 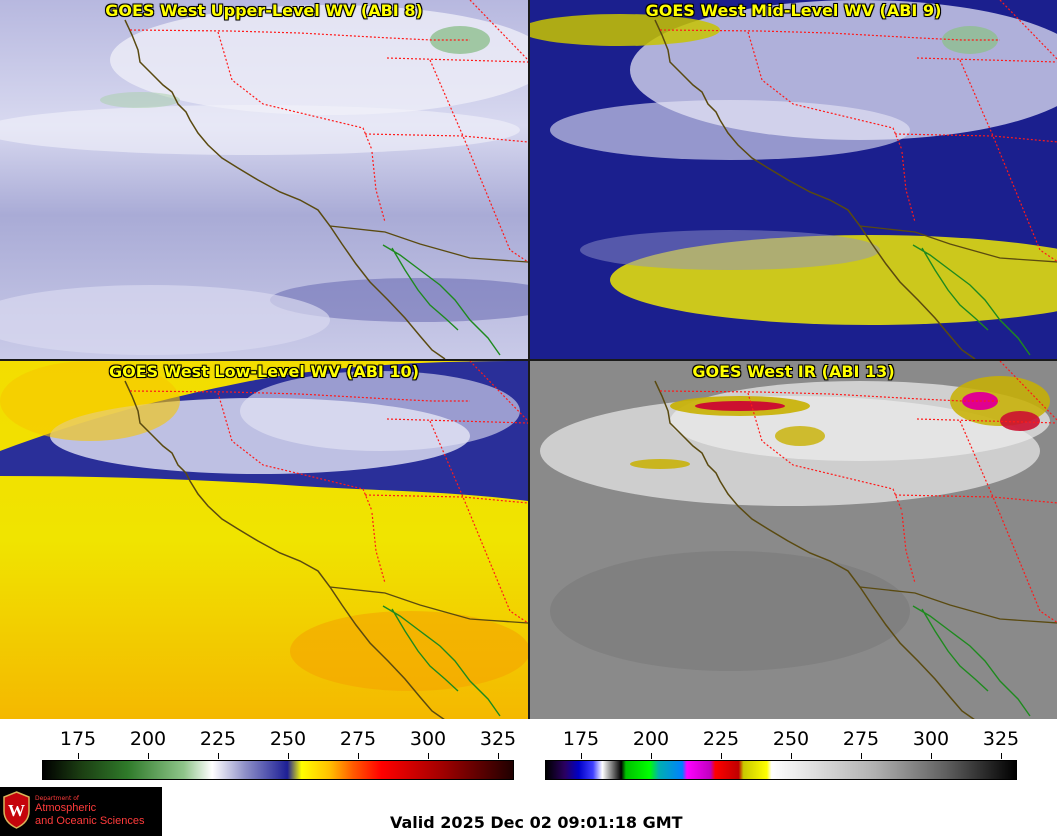 What do you see at coordinates (528, 360) in the screenshot?
I see `panel-divider-horizontal` at bounding box center [528, 360].